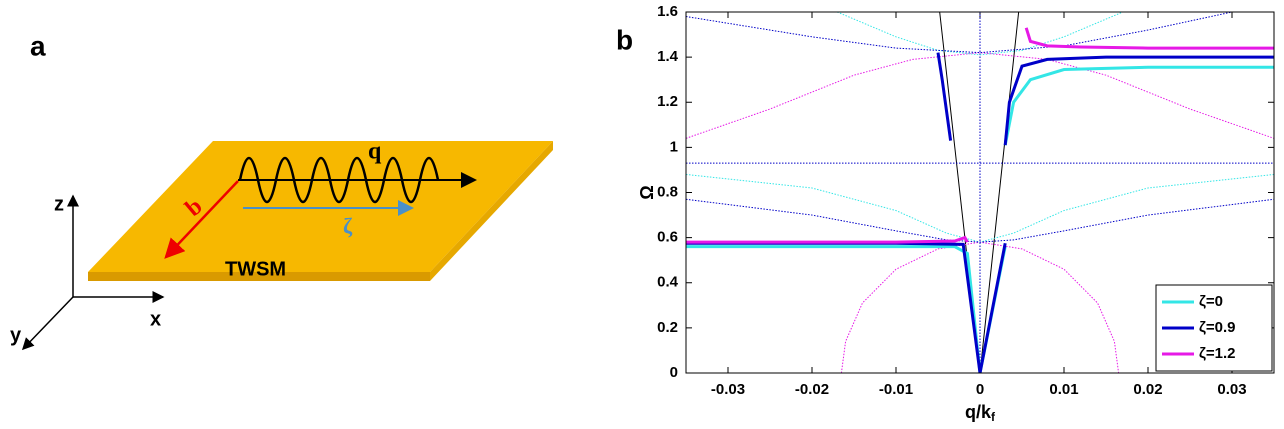 This screenshot has height=429, width=1284. I want to click on y-tick-label: 1, so click(674, 146).